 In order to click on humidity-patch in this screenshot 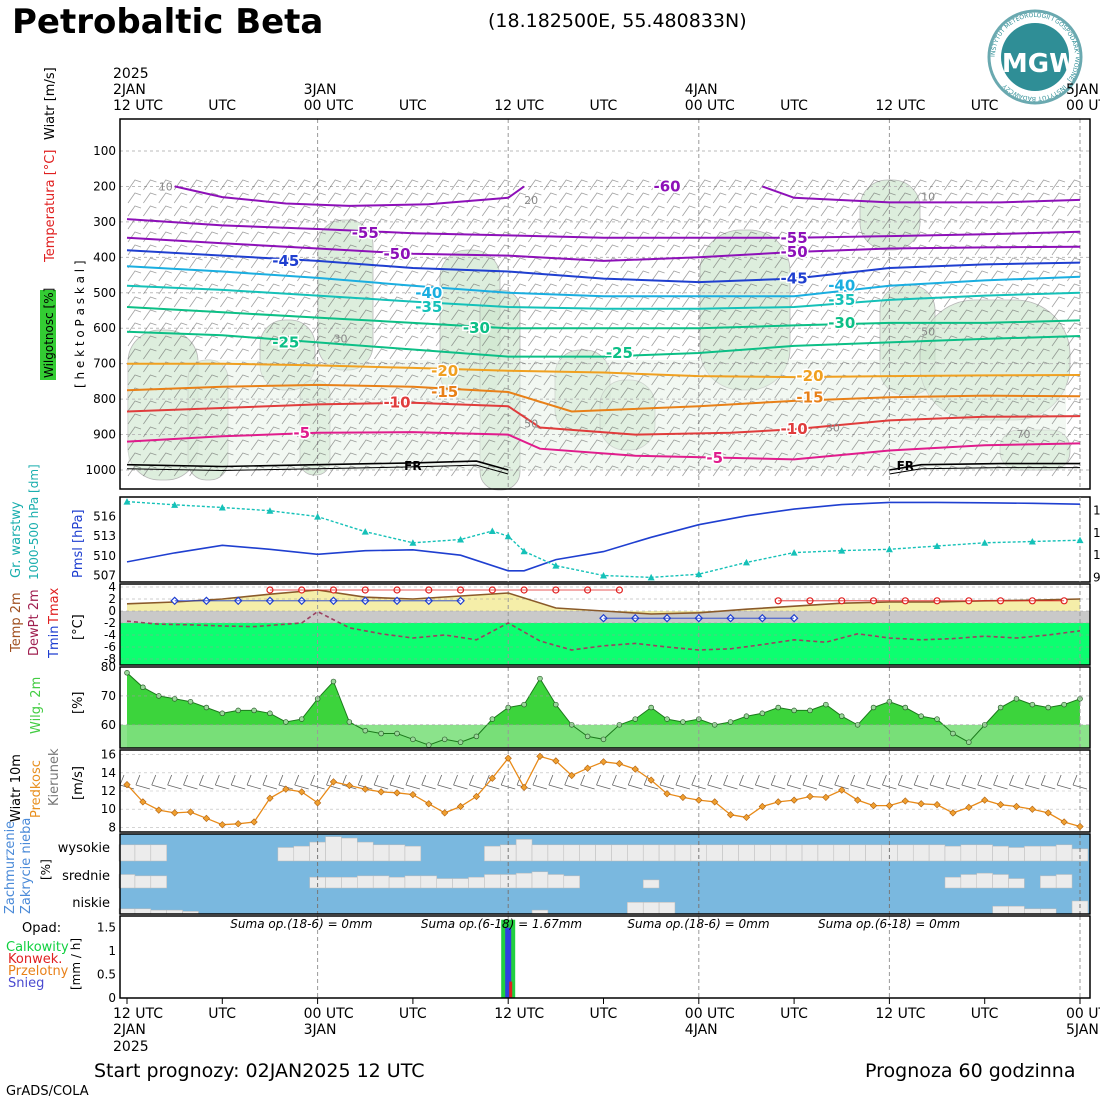, I will do `click(345, 295)`.